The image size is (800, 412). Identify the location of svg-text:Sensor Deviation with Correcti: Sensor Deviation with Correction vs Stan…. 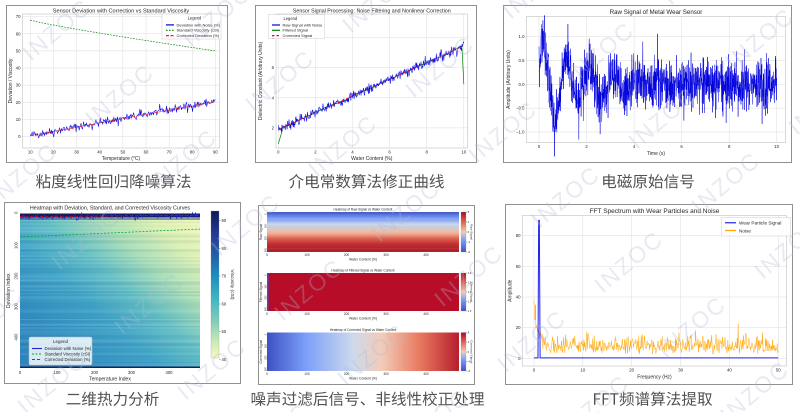
(121, 12).